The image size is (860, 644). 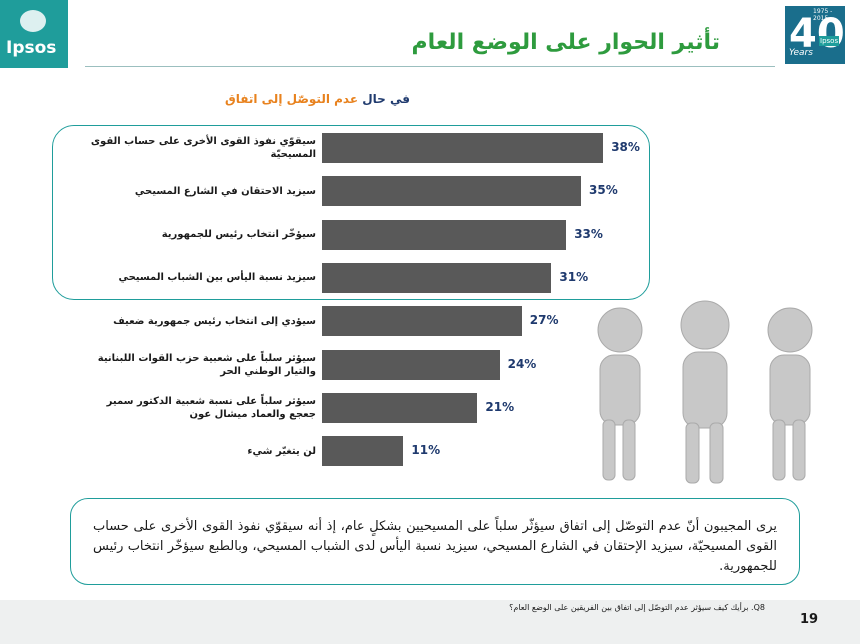 What do you see at coordinates (292, 99) in the screenshot?
I see `subtitle-highlight: عدم التوصّل إلى اتفاق` at bounding box center [292, 99].